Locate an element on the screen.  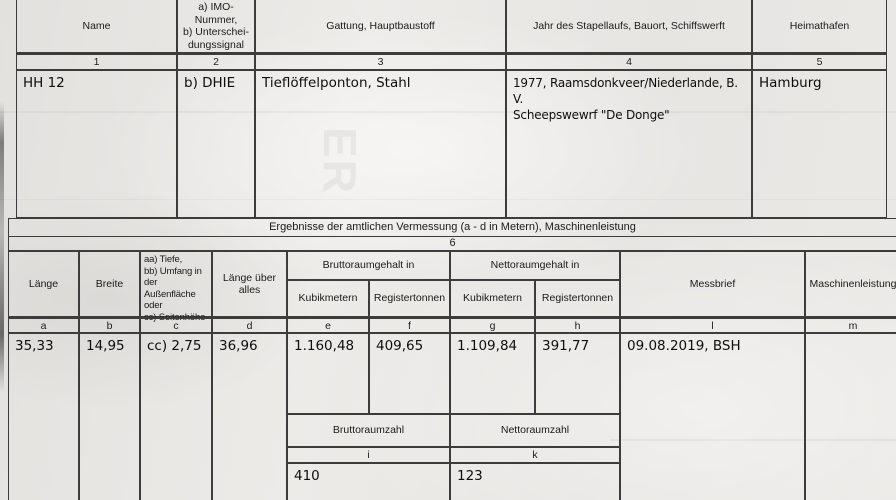
t2-header-nettoraumzahl: Nettoraumzahl is located at coordinates (535, 430).